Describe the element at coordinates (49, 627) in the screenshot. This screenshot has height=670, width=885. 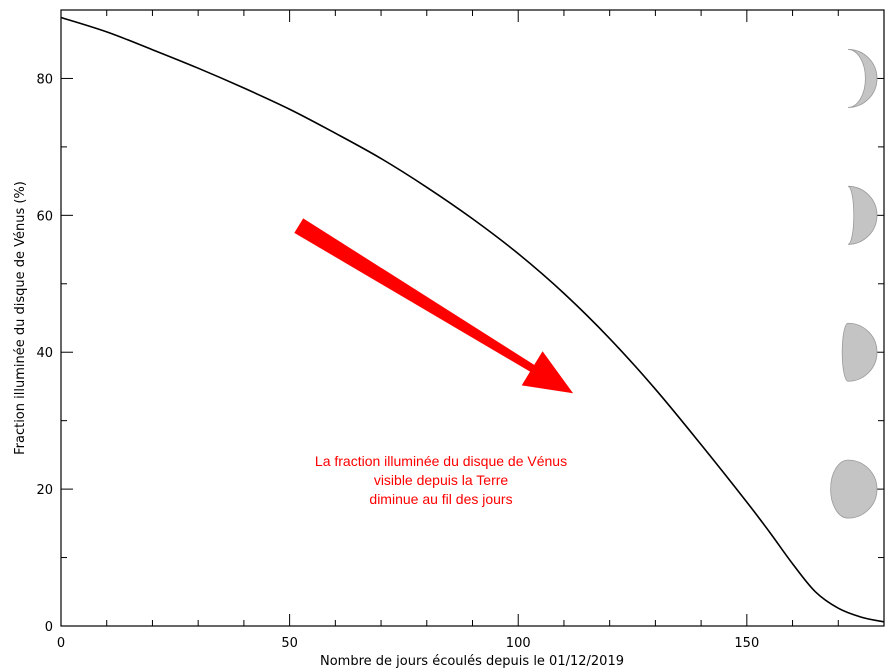
I see `y-tick-label: 0` at that location.